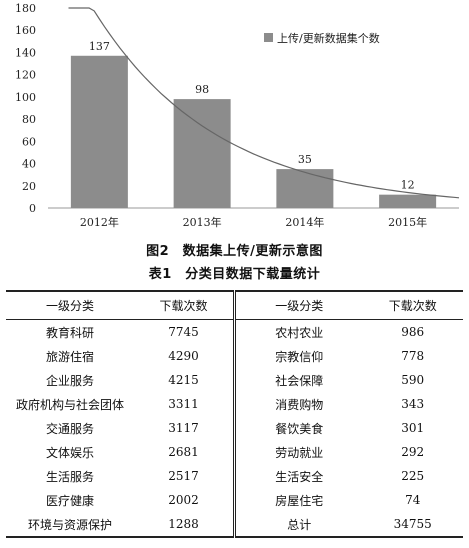  Describe the element at coordinates (299, 476) in the screenshot. I see `category-cell: 生活安全` at that location.